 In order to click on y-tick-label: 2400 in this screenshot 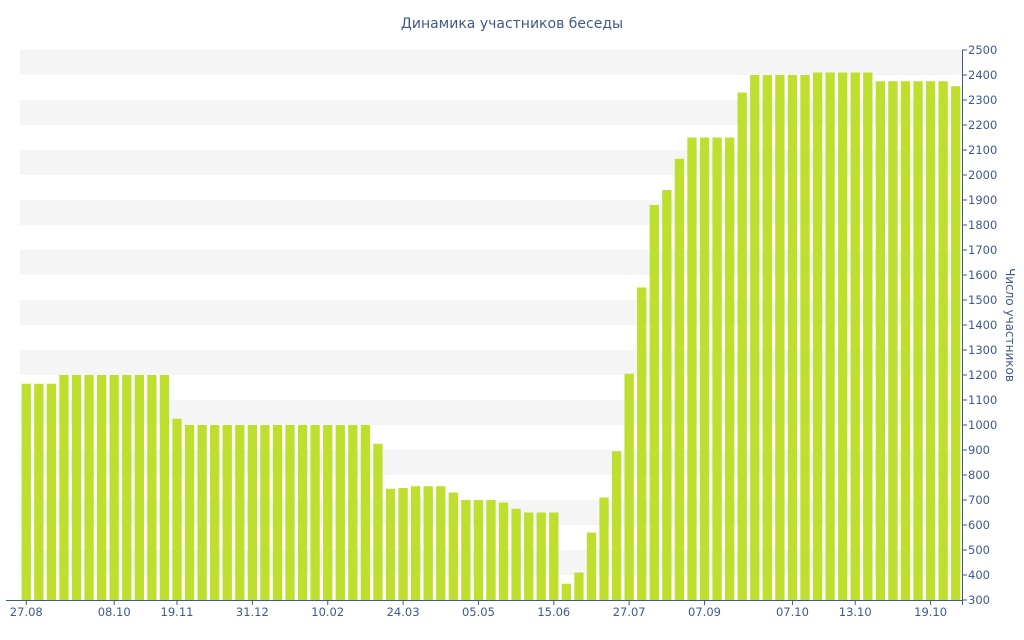, I will do `click(982, 75)`.